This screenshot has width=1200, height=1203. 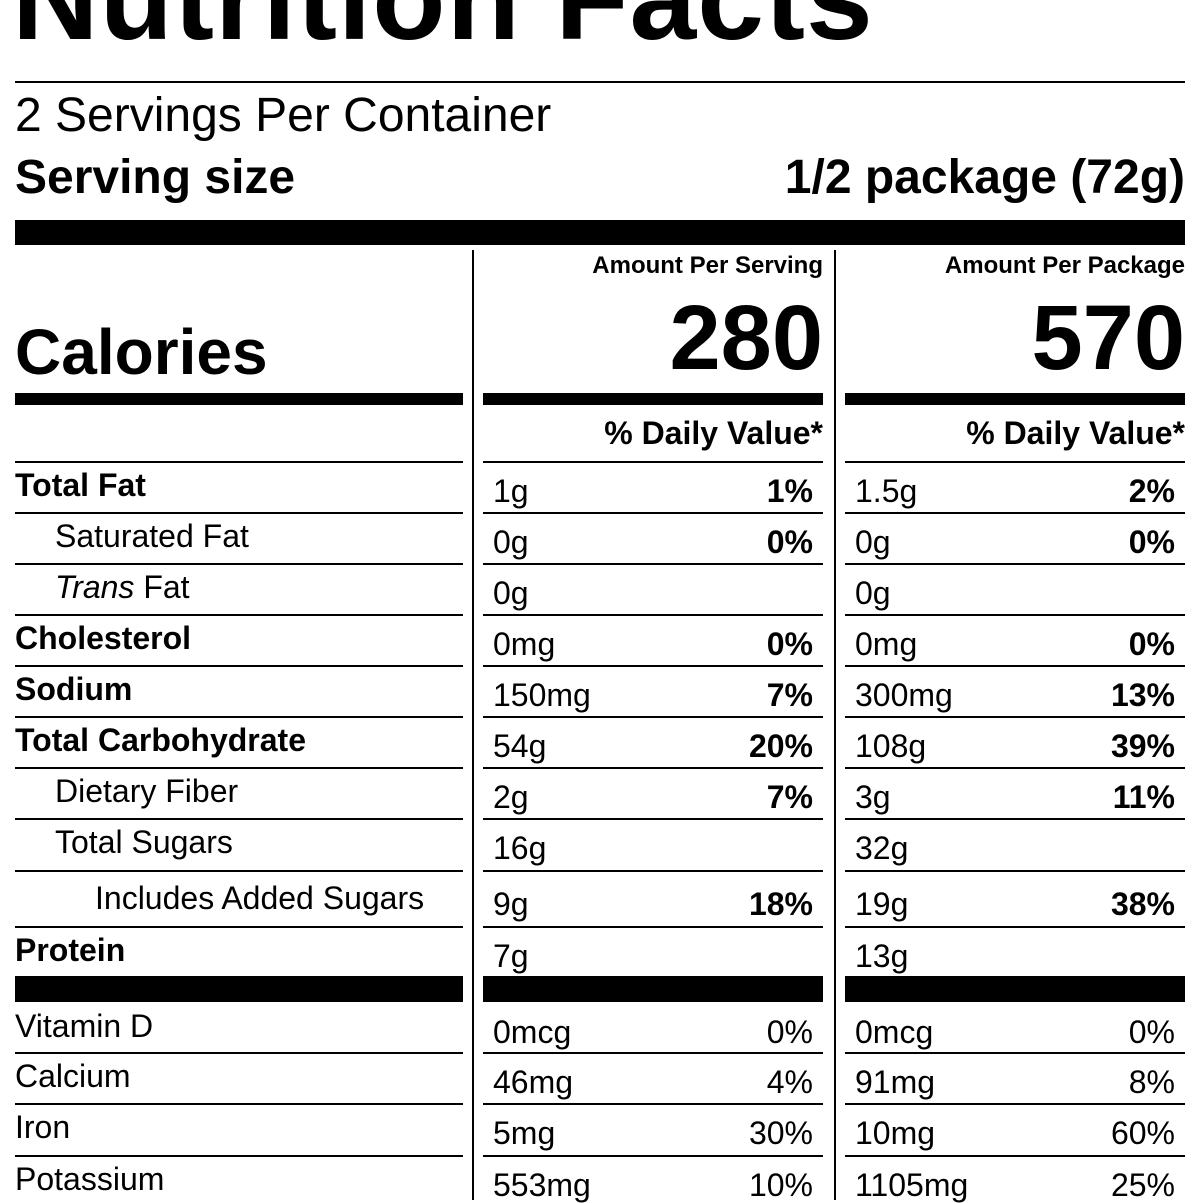 What do you see at coordinates (1142, 1133) in the screenshot?
I see `daily-value: 60%` at bounding box center [1142, 1133].